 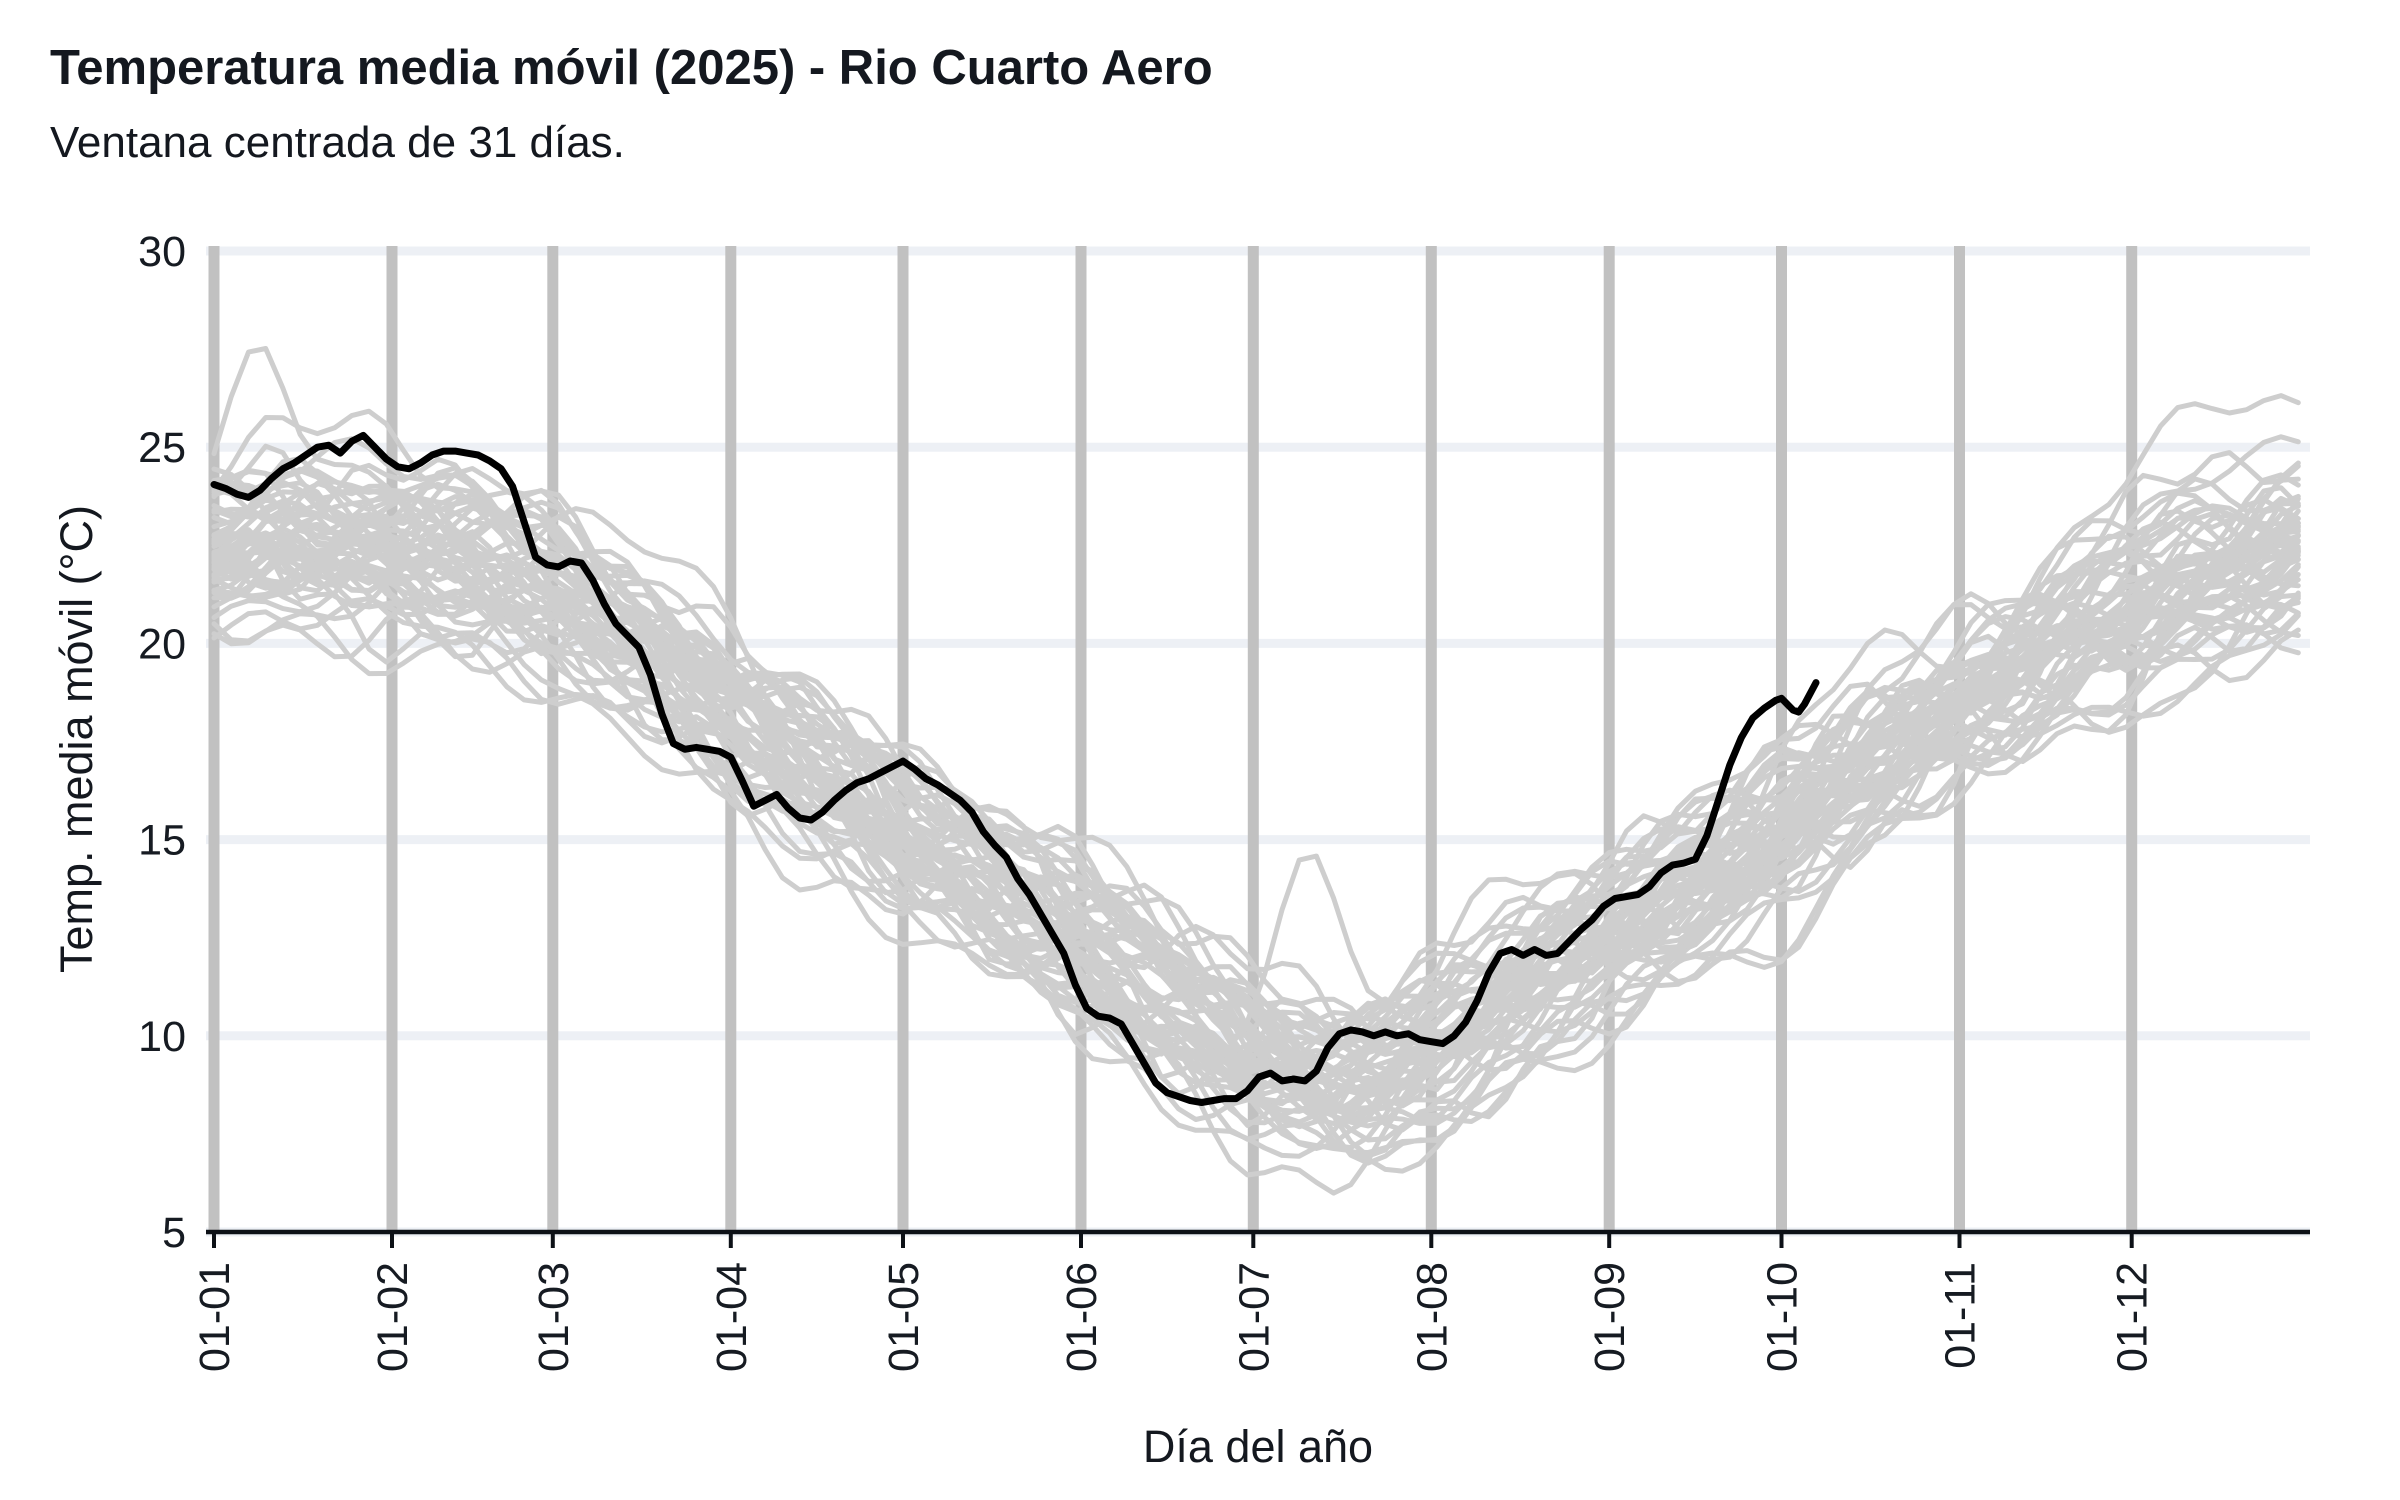 What do you see at coordinates (215, 1317) in the screenshot?
I see `x-tick-label: 01-01` at bounding box center [215, 1317].